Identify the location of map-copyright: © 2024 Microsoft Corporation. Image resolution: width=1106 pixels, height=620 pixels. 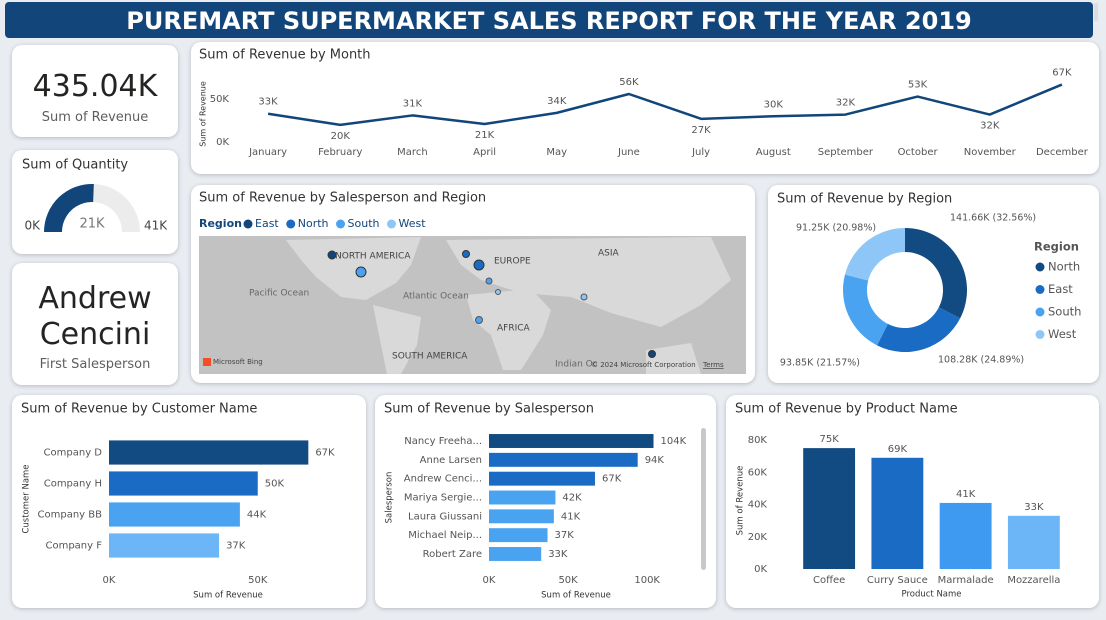
(643, 365).